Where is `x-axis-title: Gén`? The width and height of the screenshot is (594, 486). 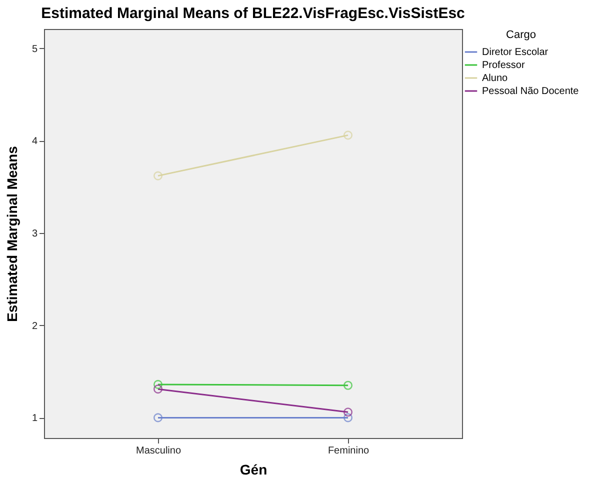 x-axis-title: Gén is located at coordinates (254, 470).